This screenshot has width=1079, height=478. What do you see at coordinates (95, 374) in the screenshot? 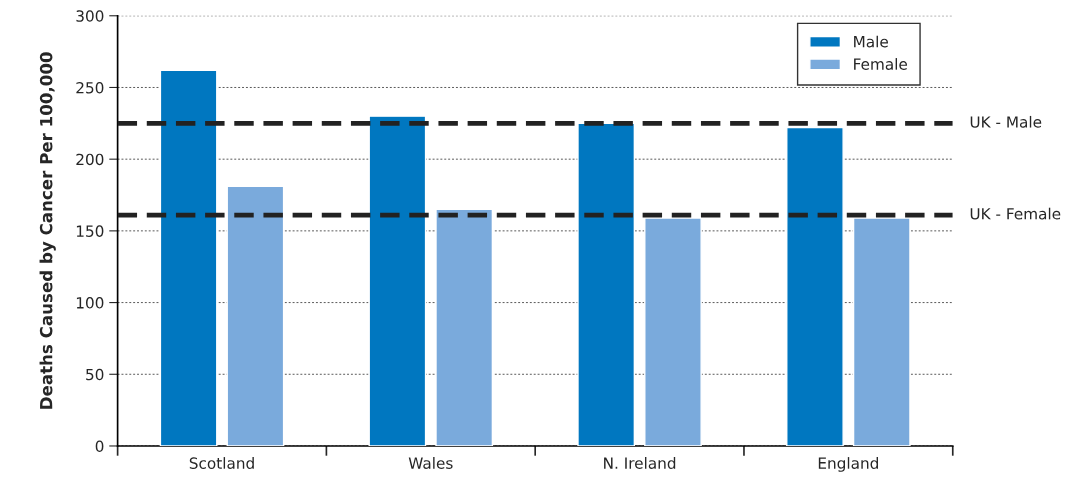
I see `y-tick-label: 50` at bounding box center [95, 374].